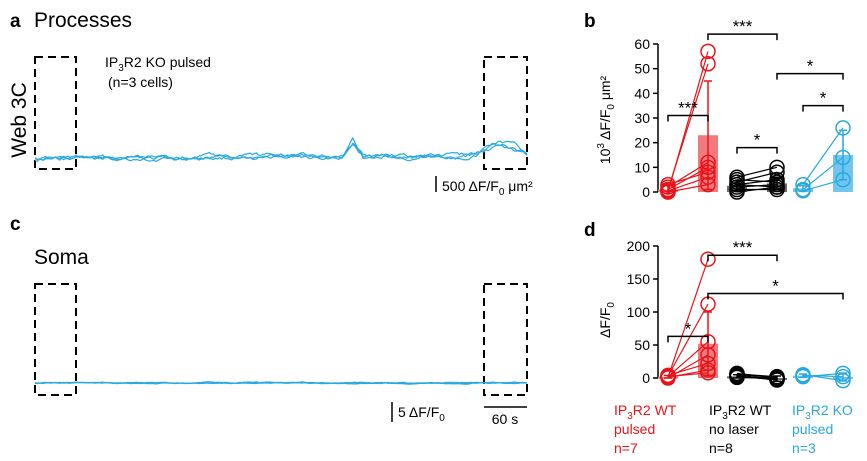 Image resolution: width=867 pixels, height=461 pixels. Describe the element at coordinates (642, 44) in the screenshot. I see `y-tick-label: 60` at that location.